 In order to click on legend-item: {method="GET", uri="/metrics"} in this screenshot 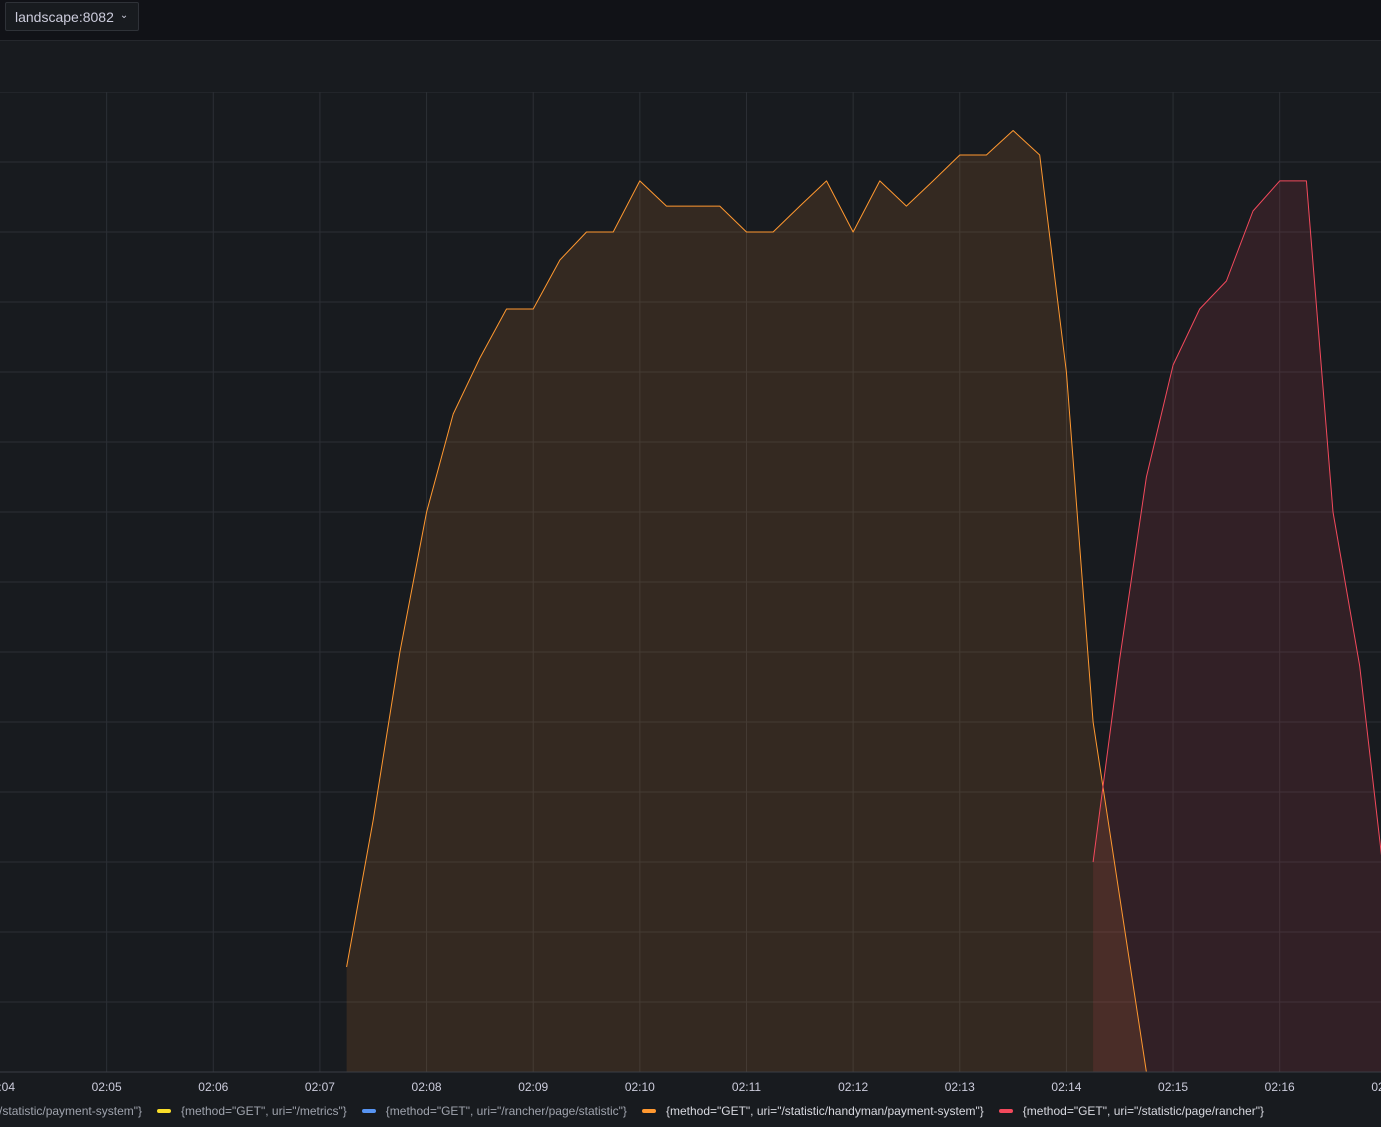, I will do `click(252, 1111)`.